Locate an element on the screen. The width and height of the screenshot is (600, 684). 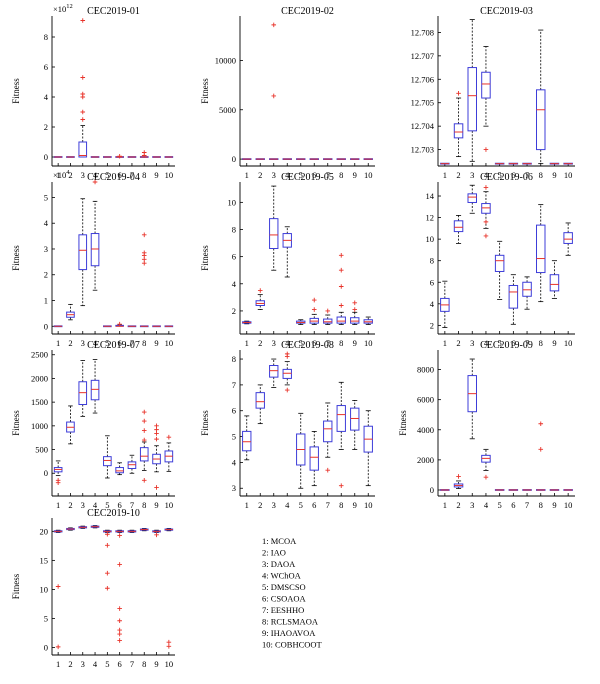
y-axis-label: Fitness is located at coordinates (16, 258).